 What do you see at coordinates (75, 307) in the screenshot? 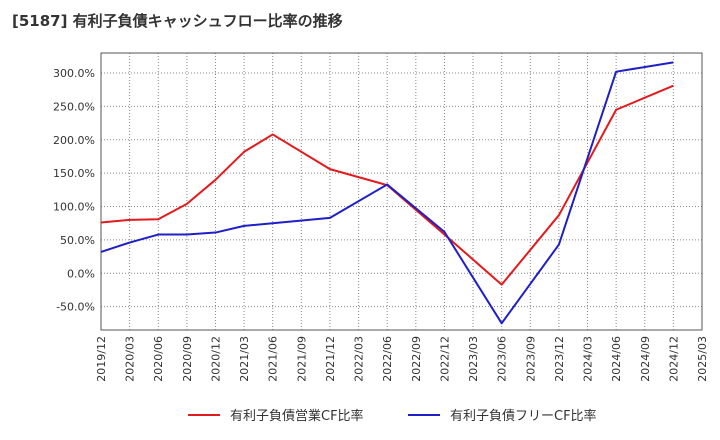
I see `y-tick-label: -50.0%` at bounding box center [75, 307].